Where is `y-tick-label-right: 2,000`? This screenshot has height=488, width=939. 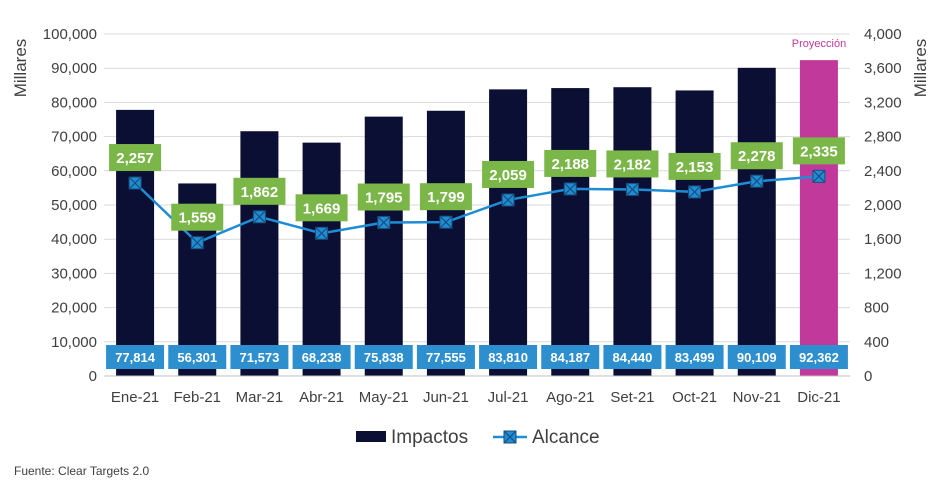
y-tick-label-right: 2,000 is located at coordinates (883, 205).